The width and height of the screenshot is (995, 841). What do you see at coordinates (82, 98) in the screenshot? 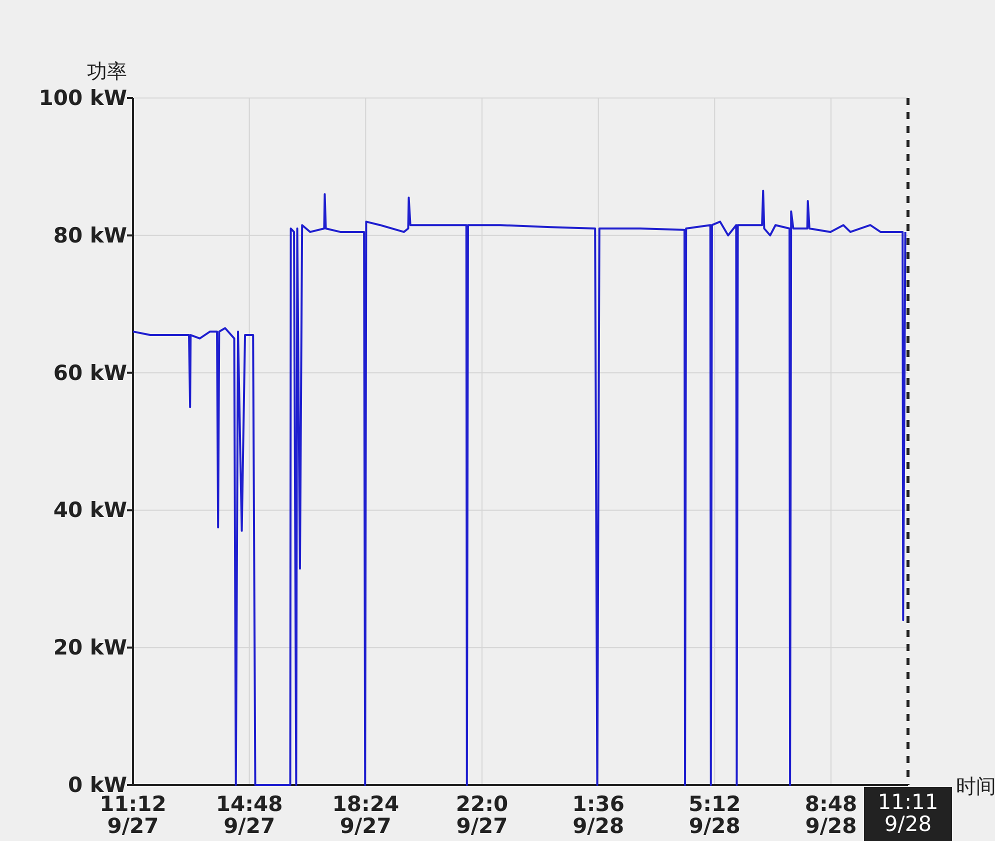
I see `y-tick-label: 100 kW` at bounding box center [82, 98].